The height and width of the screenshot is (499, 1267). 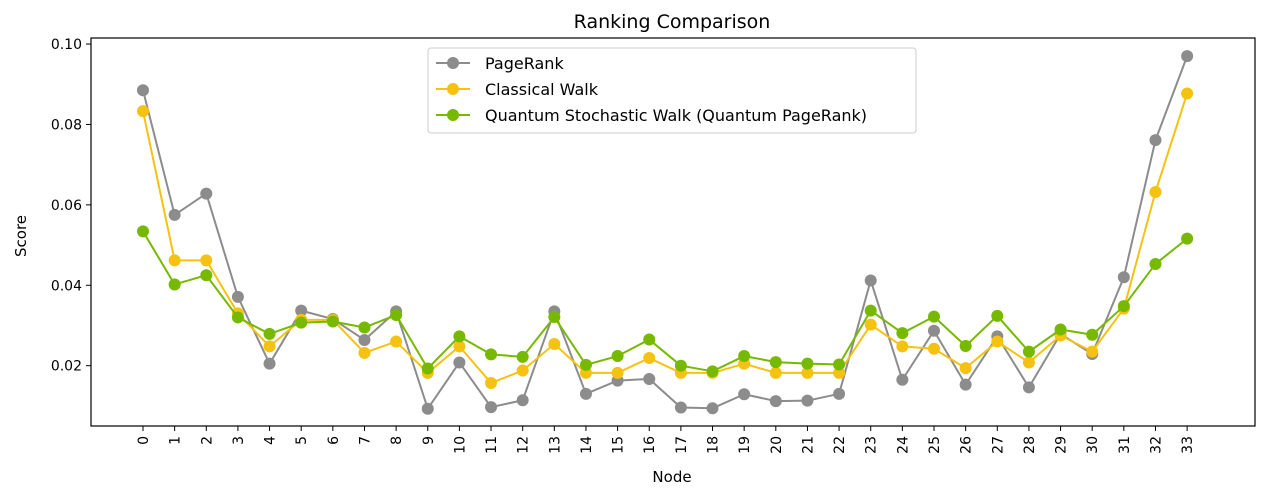 What do you see at coordinates (143, 231) in the screenshot?
I see `data-point-s2-x0` at bounding box center [143, 231].